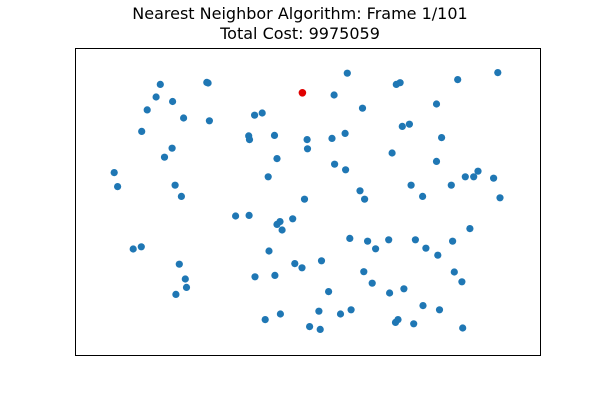 The width and height of the screenshot is (600, 400). Describe the element at coordinates (300, 13) in the screenshot. I see `chart-title-line-1: Nearest Neighbor Algorithm: Frame 1/101` at that location.